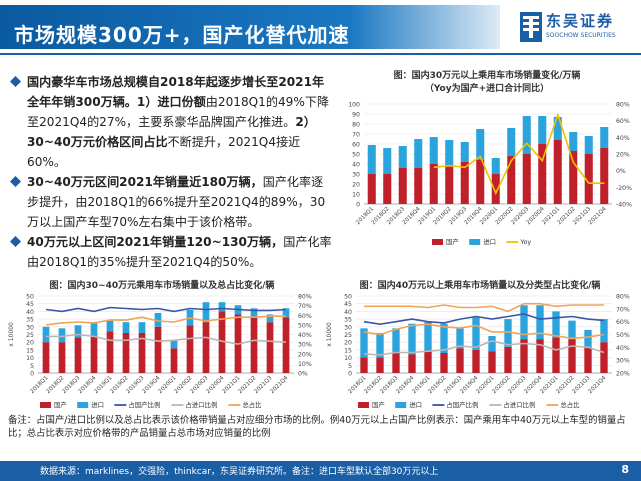 This screenshot has height=481, width=641. What do you see at coordinates (348, 350) in the screenshot?
I see `y-tick-label: 15` at bounding box center [348, 350].